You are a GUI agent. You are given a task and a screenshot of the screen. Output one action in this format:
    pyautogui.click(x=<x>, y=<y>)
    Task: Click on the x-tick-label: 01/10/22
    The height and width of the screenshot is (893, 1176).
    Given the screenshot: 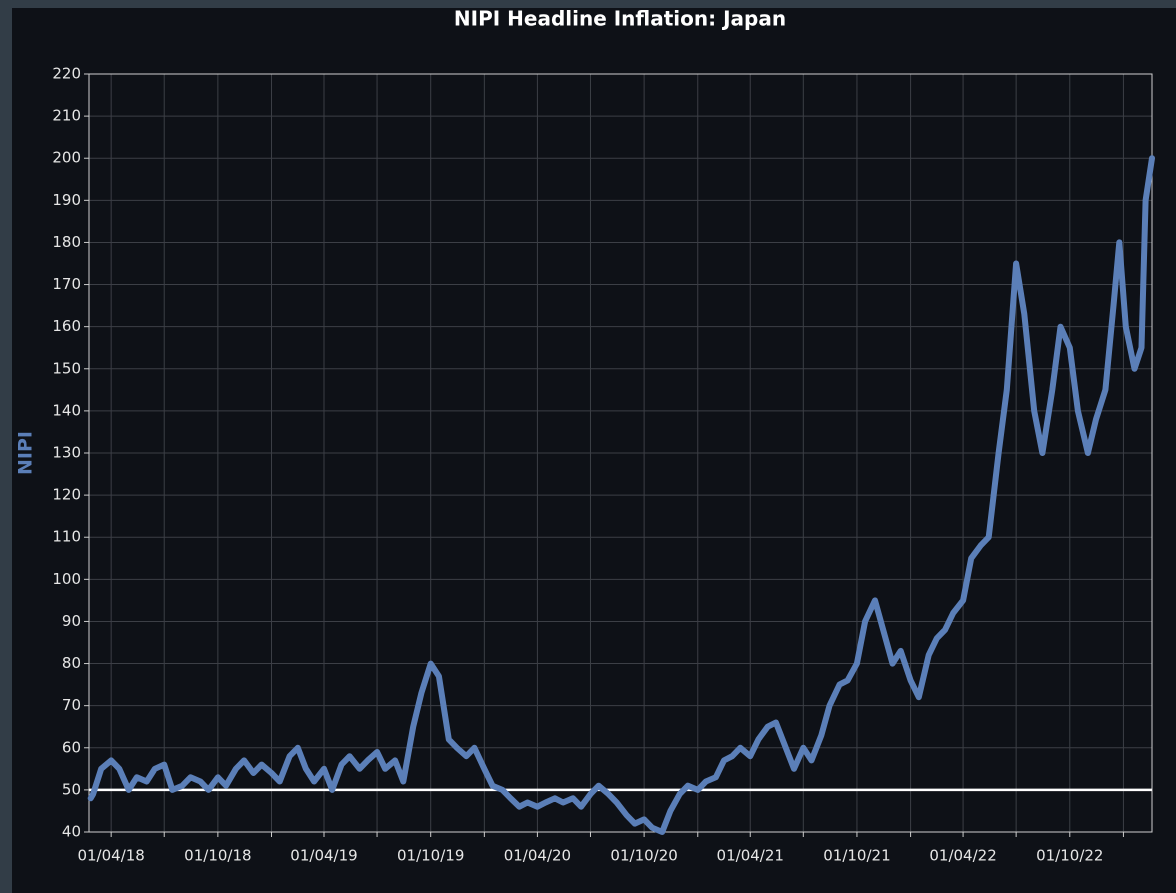 What is the action you would take?
    pyautogui.click(x=1069, y=856)
    